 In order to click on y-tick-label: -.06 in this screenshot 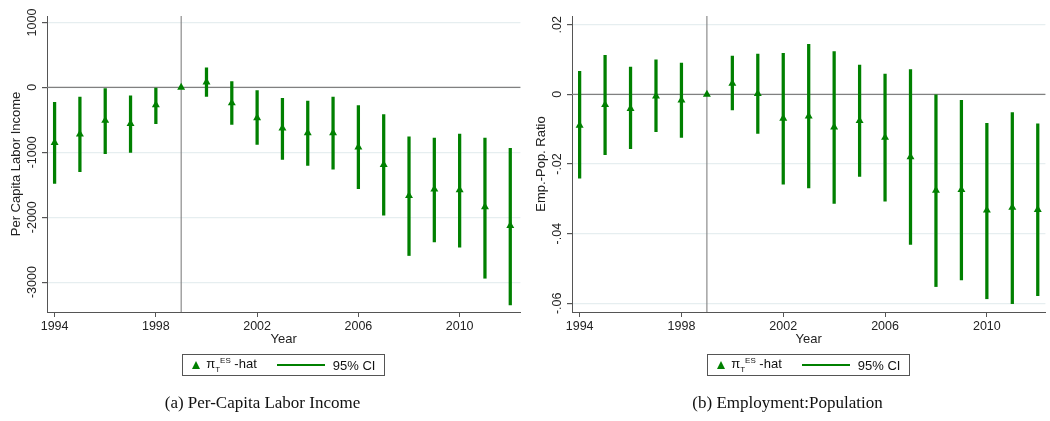, I will do `click(557, 303)`.